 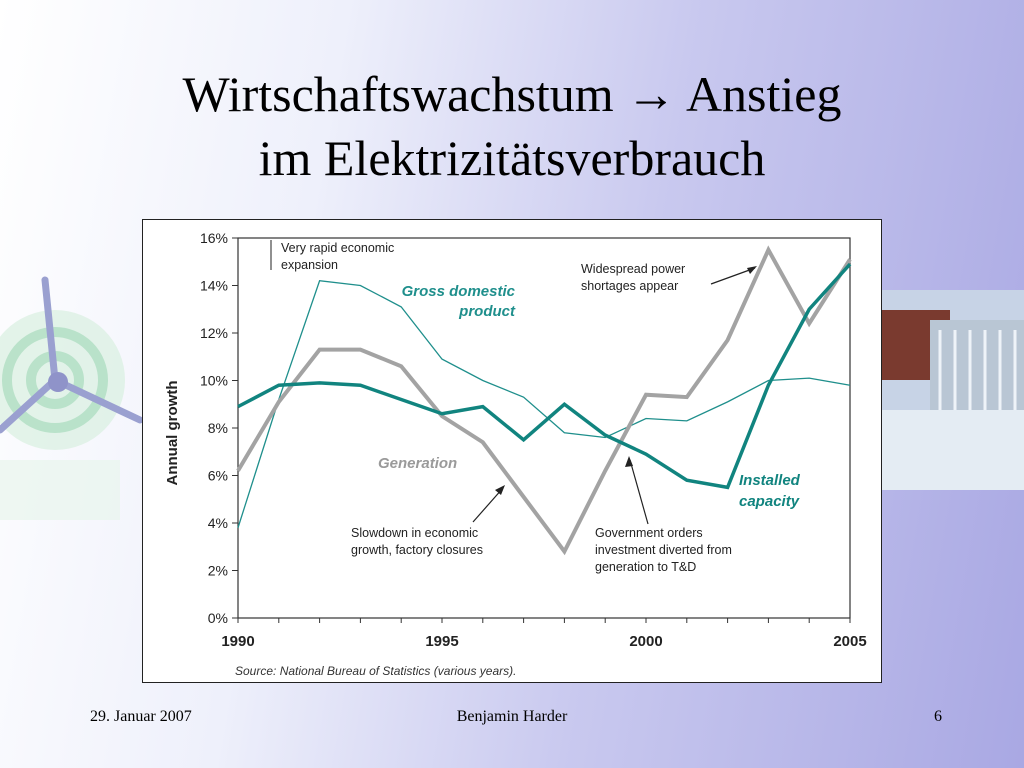 What do you see at coordinates (629, 286) in the screenshot?
I see `annotation-shortages-line2: shortages appear` at bounding box center [629, 286].